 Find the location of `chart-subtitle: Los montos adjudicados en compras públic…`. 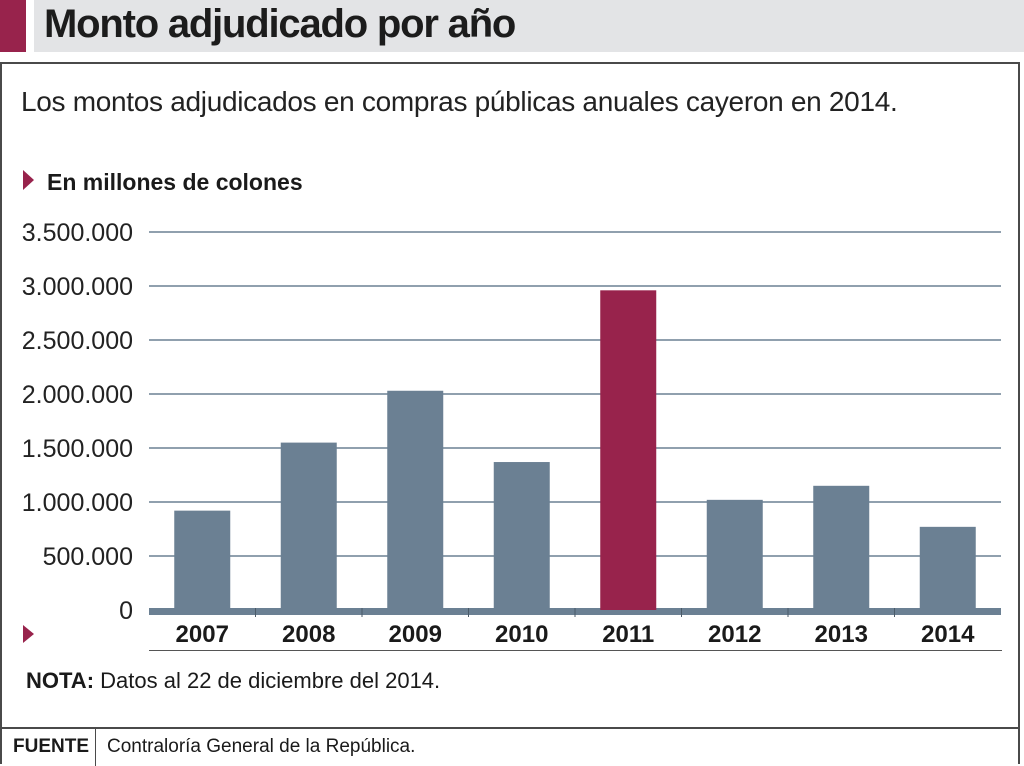

chart-subtitle: Los montos adjudicados en compras públic… is located at coordinates (459, 101).